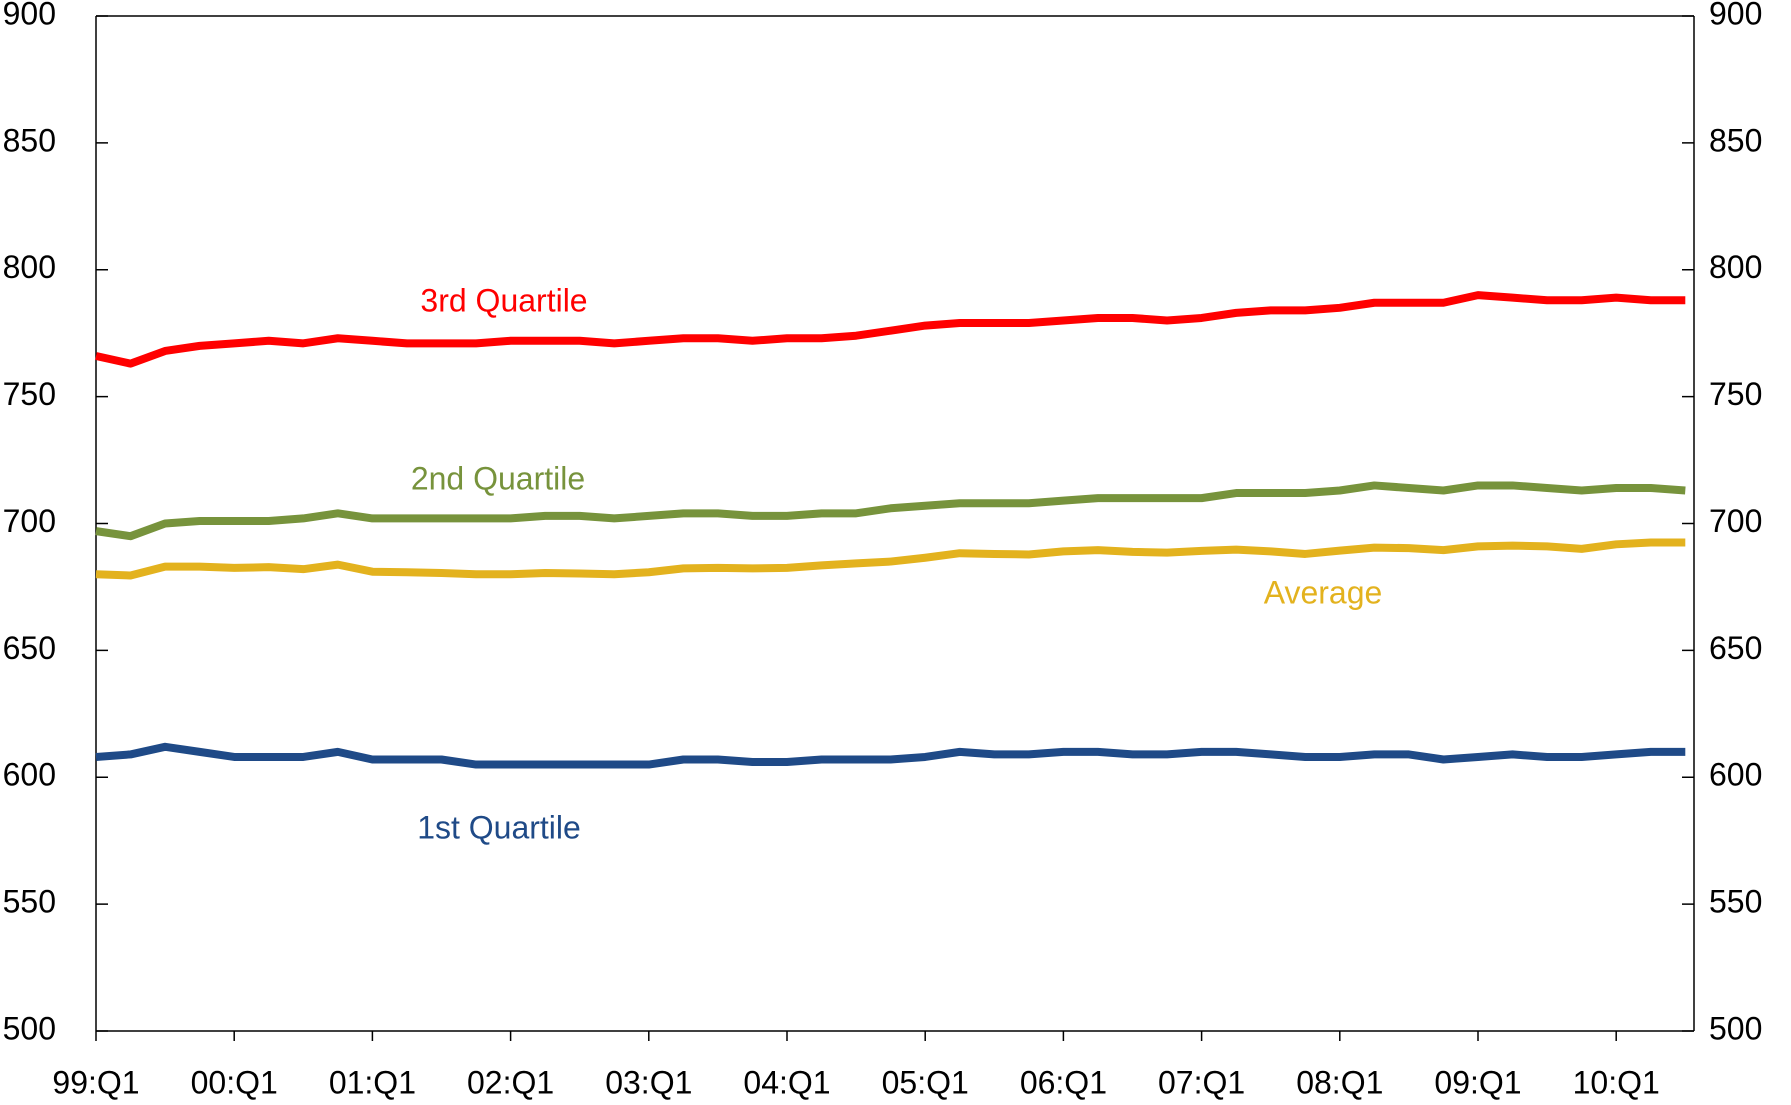 The image size is (1791, 1105). I want to click on y-tick-label: 700, so click(29, 521).